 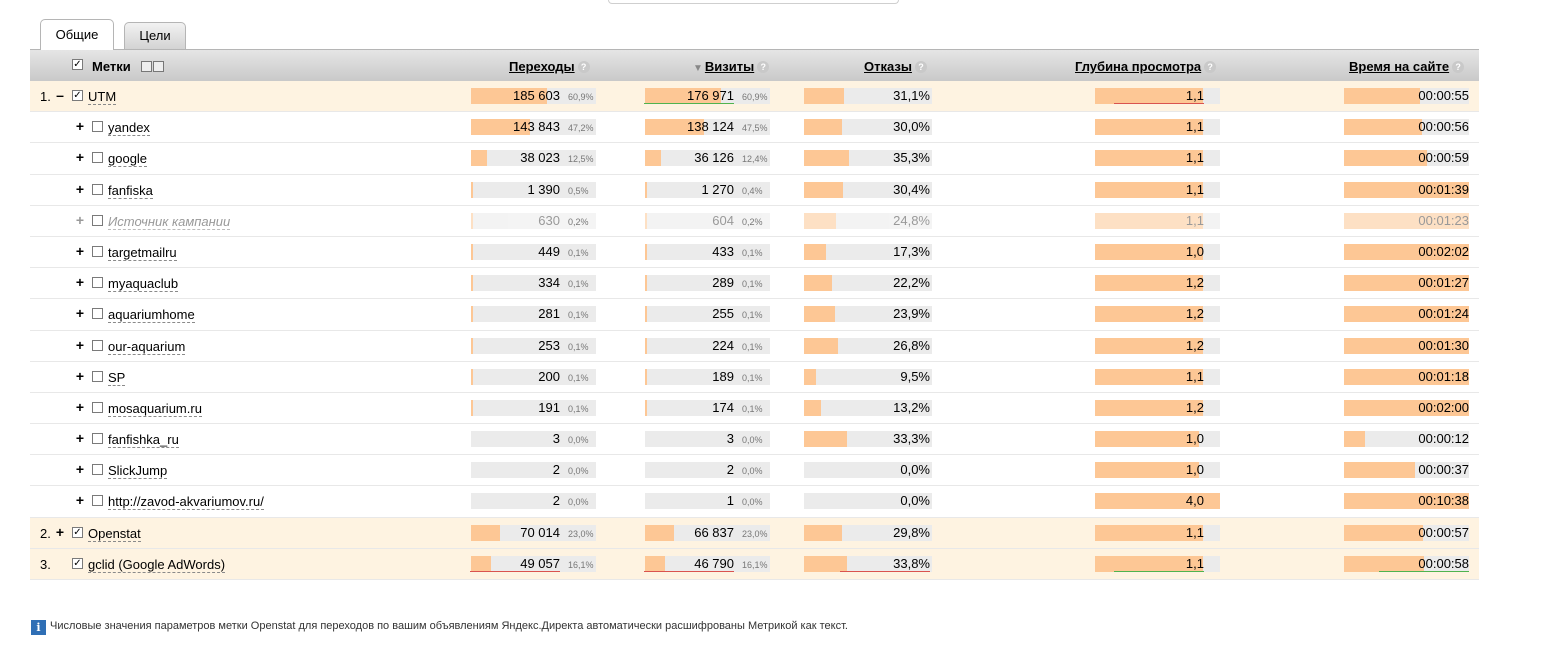 I want to click on row-label-link: google, so click(x=128, y=159).